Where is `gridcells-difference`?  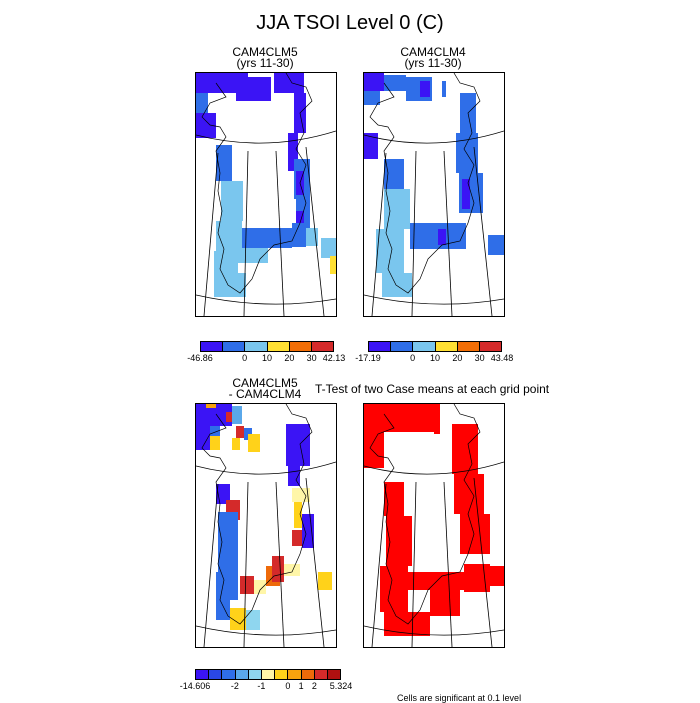
gridcells-difference is located at coordinates (264, 517).